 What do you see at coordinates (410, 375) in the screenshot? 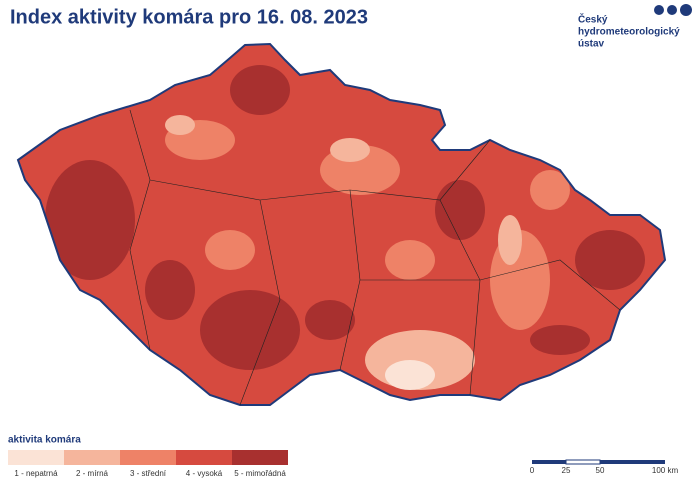
I see `lowest-zones` at bounding box center [410, 375].